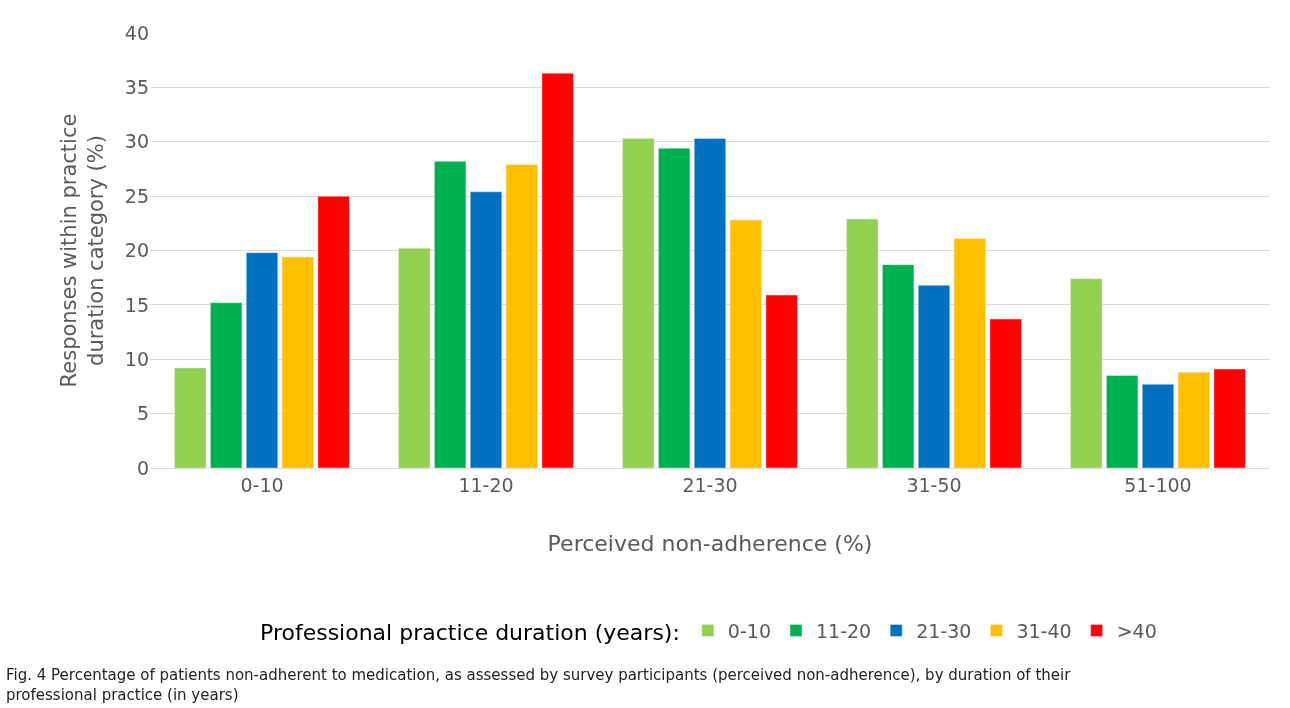  What do you see at coordinates (142, 413) in the screenshot?
I see `y-tick-label: 5` at bounding box center [142, 413].